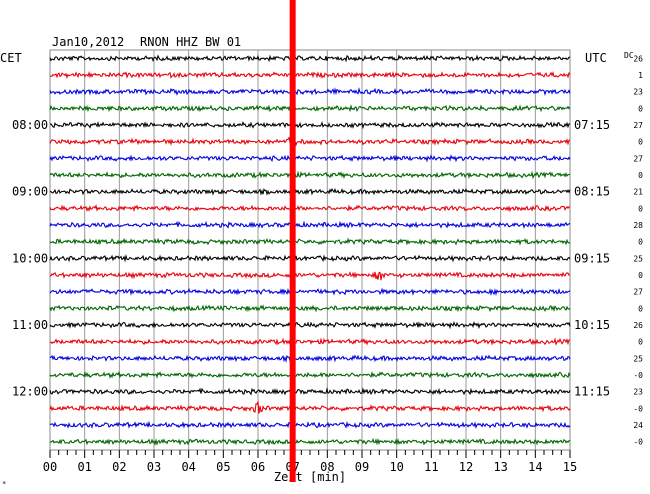  What do you see at coordinates (638, 425) in the screenshot?
I see `dc-offset-value: 24` at bounding box center [638, 425].